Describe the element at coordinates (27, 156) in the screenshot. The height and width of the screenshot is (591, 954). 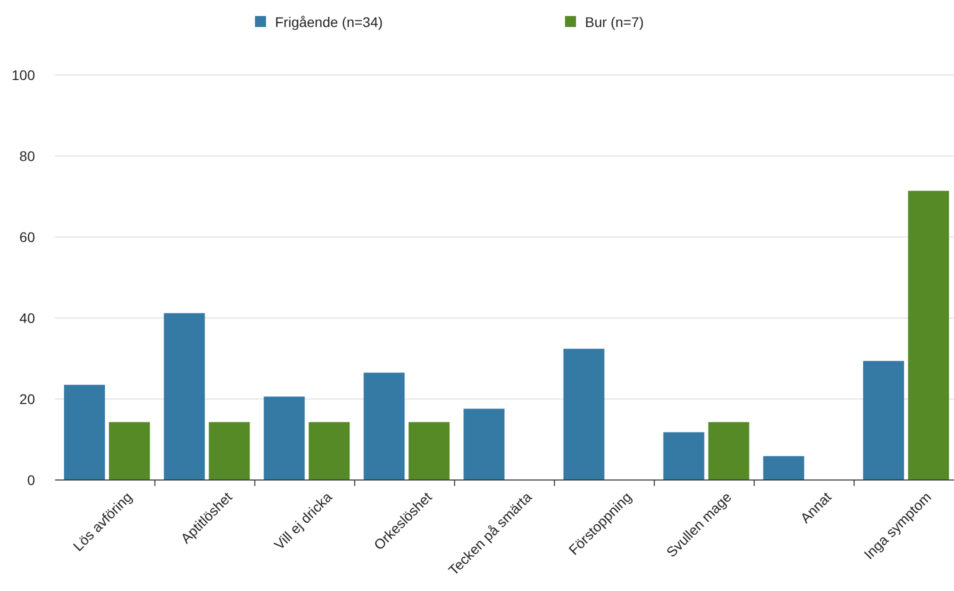
I see `y-tick-label: 80` at that location.